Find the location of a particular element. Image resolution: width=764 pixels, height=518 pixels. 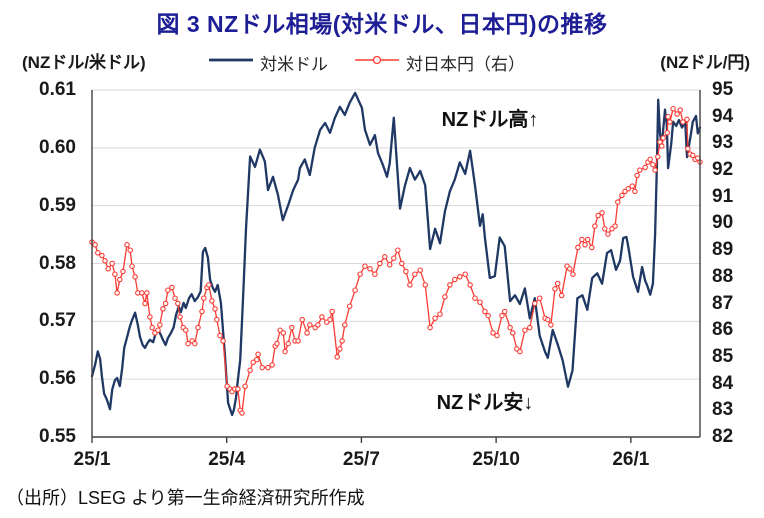

y-axis-label-right: 84 is located at coordinates (723, 383).